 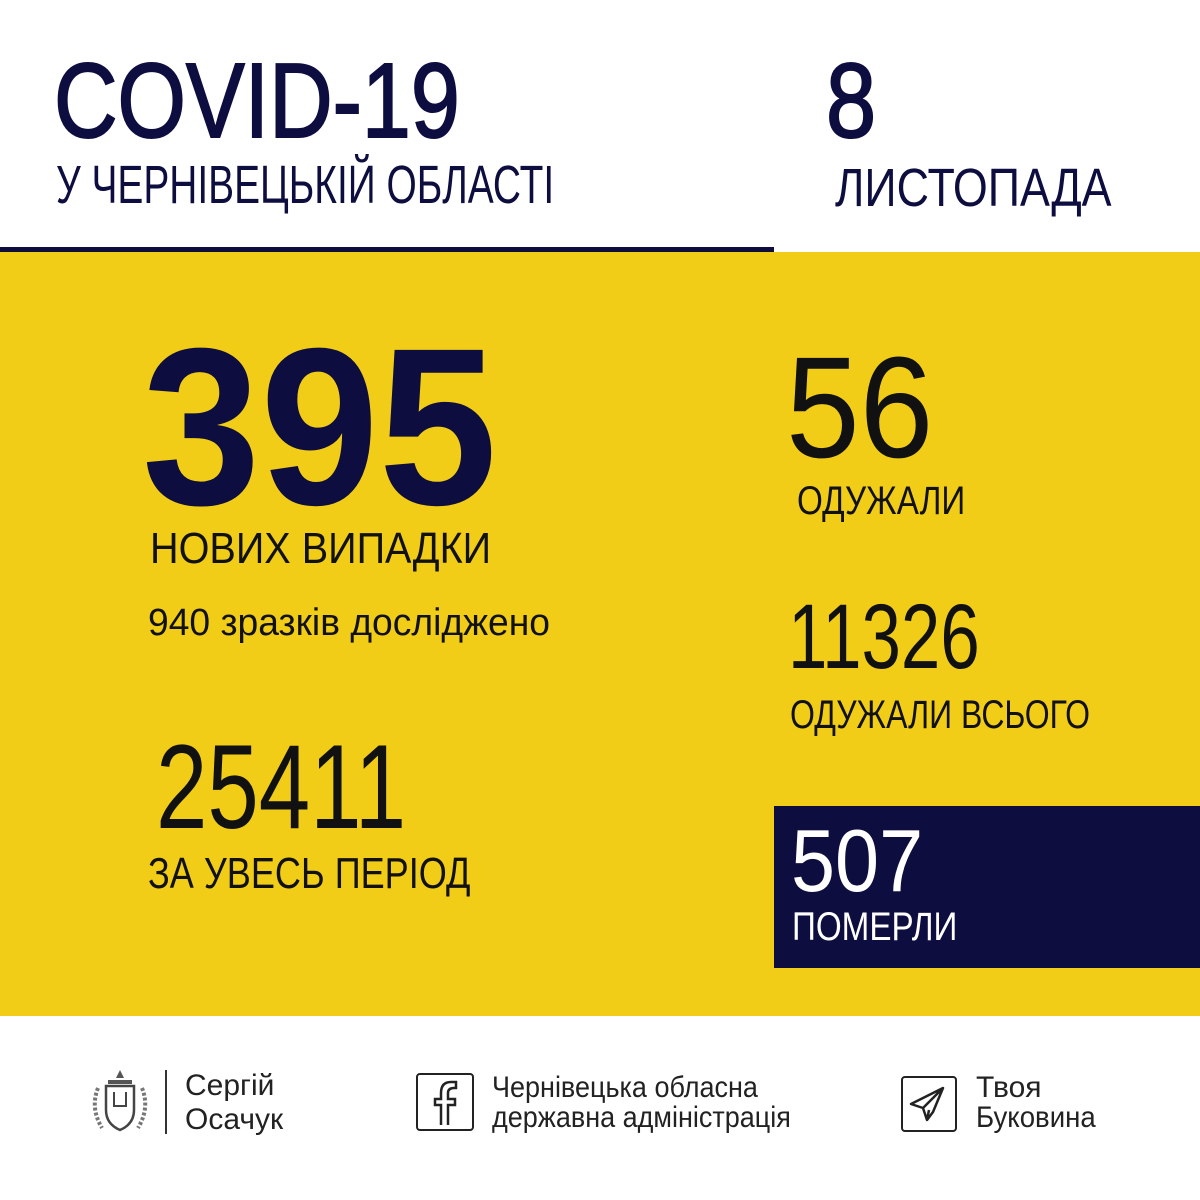 I want to click on facebook-icon, so click(x=445, y=1102).